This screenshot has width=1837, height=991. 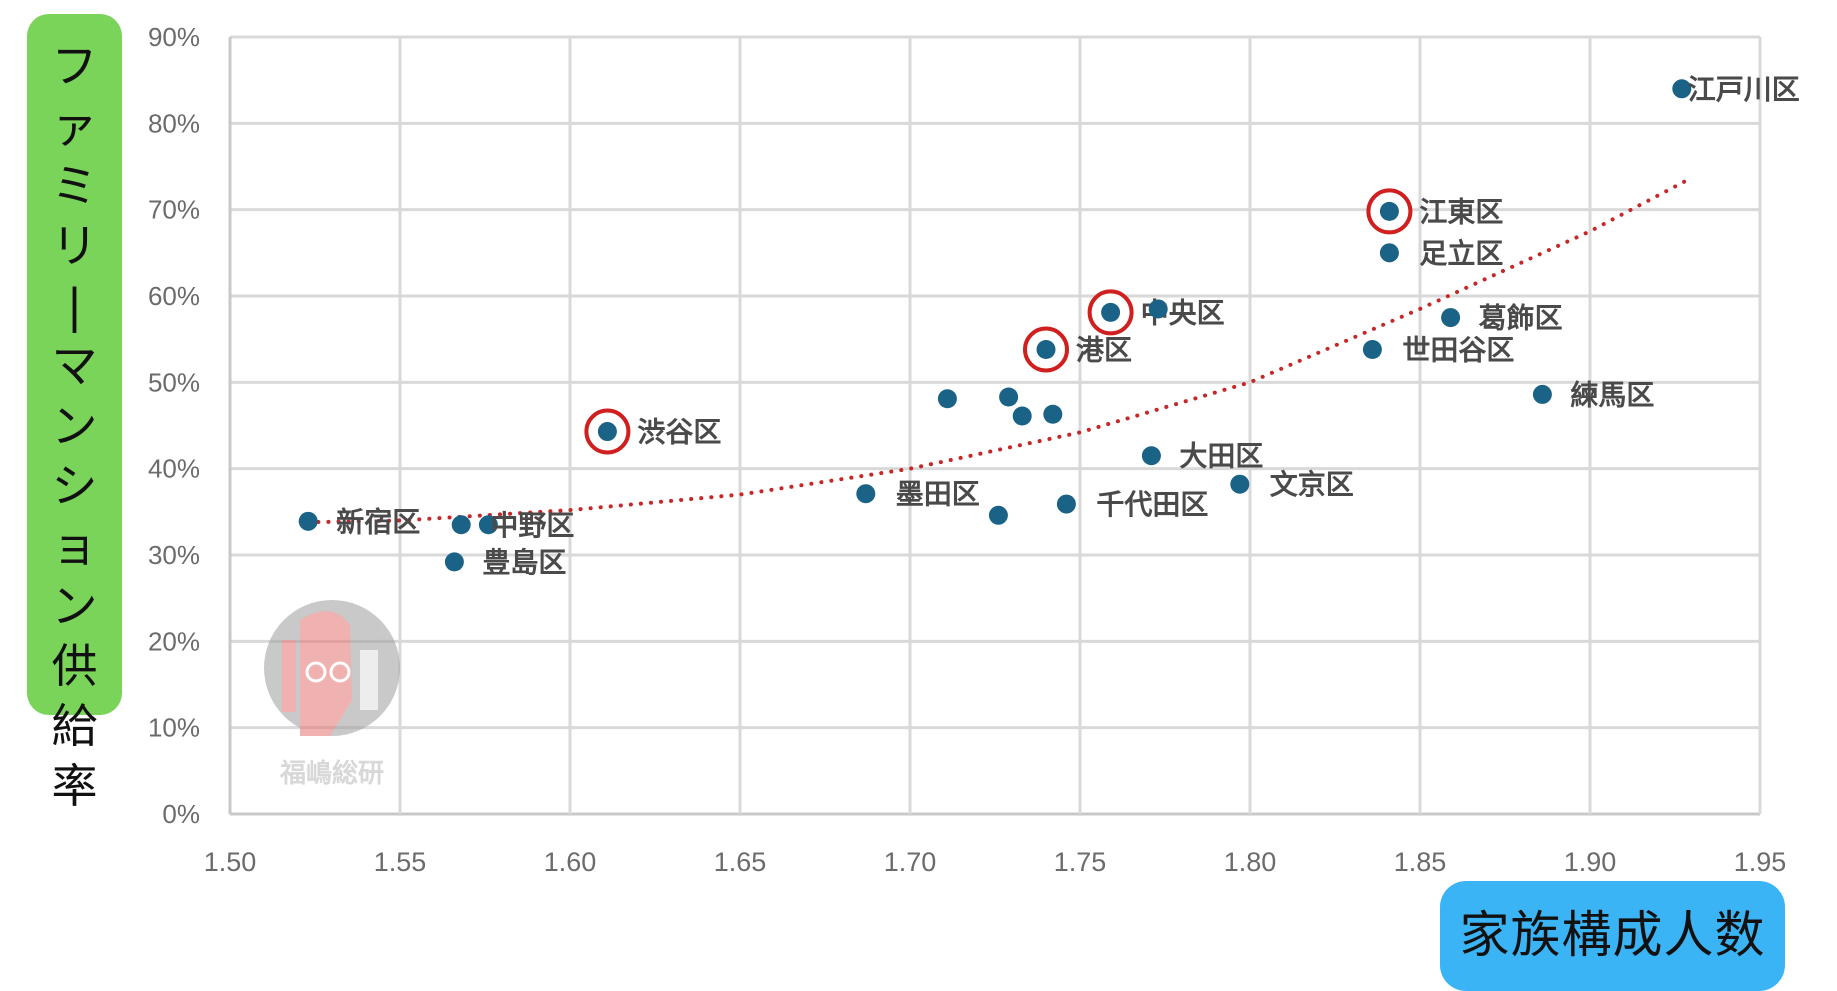 I want to click on watermark-logo: 福嶋総研, so click(x=332, y=694).